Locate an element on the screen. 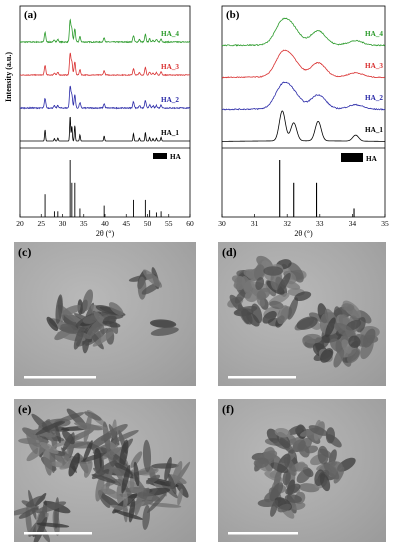 This screenshot has width=403, height=550. x-tick-label: 33 is located at coordinates (320, 223).